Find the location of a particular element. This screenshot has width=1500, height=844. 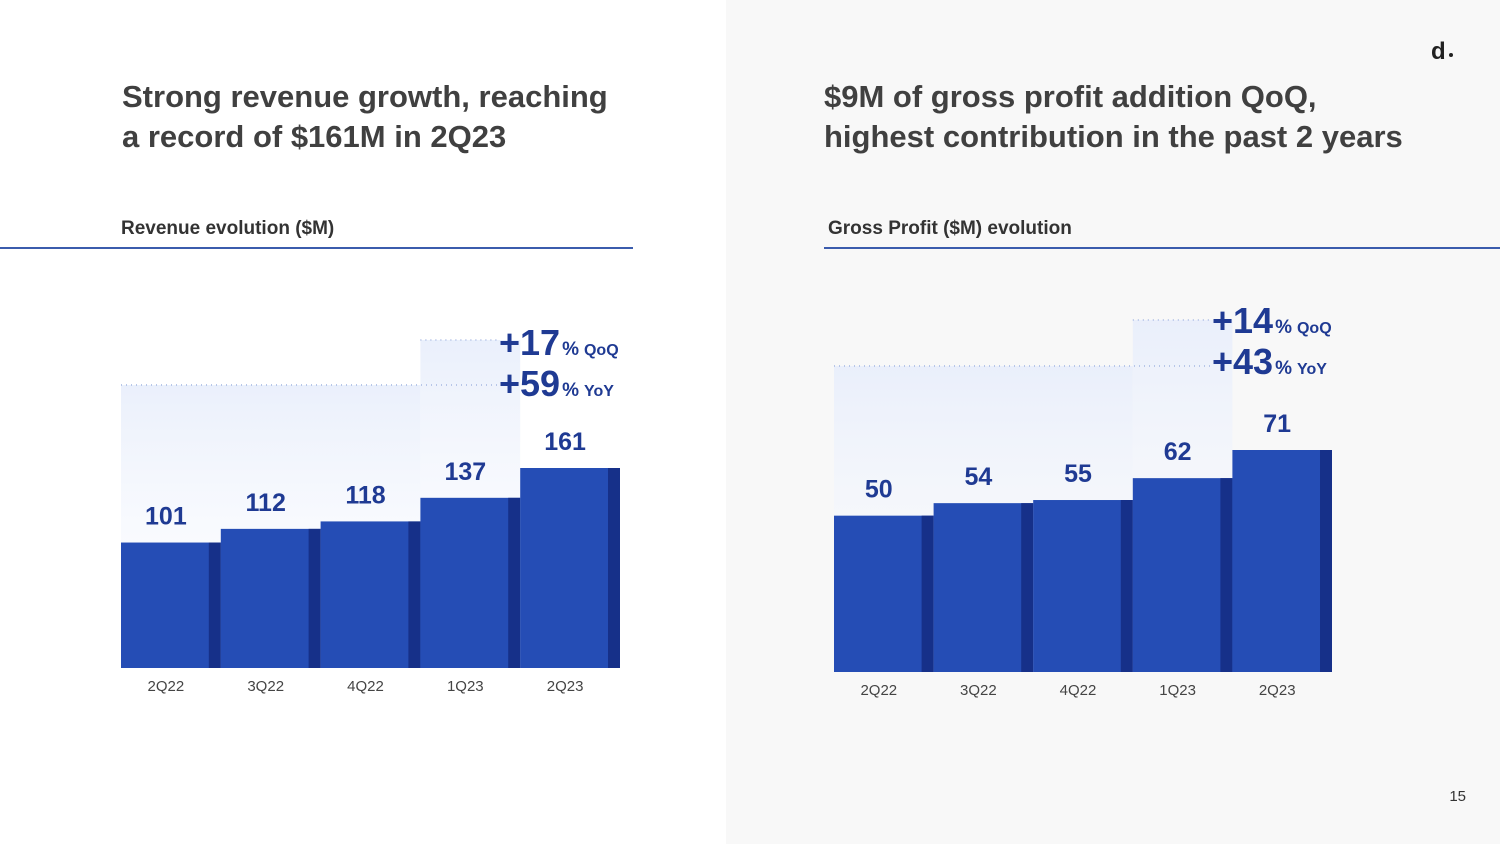

growth-qoq: +14% QoQ is located at coordinates (1272, 320).